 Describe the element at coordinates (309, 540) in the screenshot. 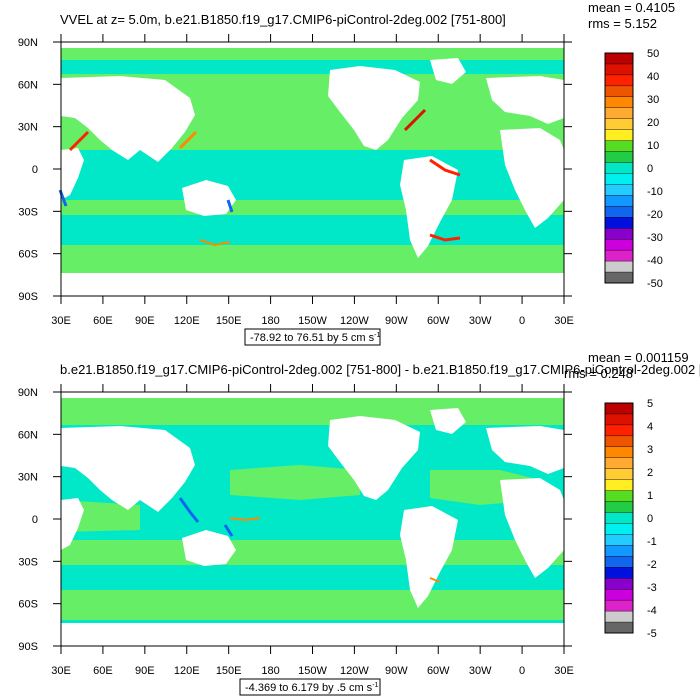

I see `anomaly-hotspots` at that location.